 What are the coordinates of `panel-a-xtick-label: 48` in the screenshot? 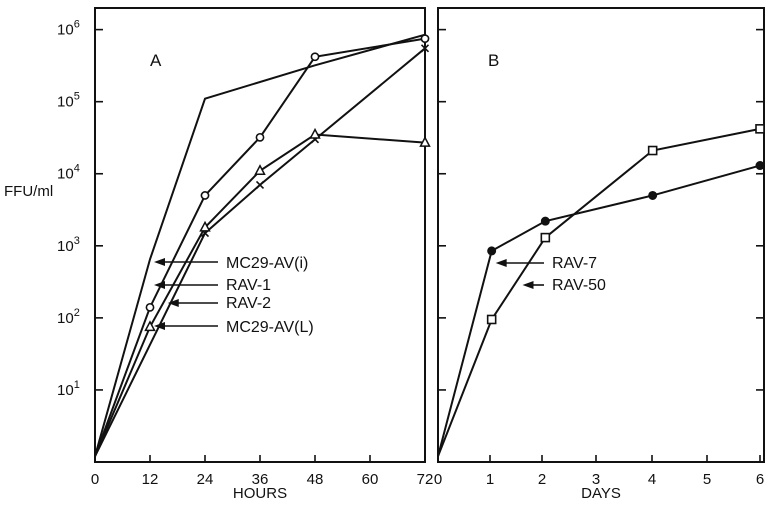 It's located at (315, 479).